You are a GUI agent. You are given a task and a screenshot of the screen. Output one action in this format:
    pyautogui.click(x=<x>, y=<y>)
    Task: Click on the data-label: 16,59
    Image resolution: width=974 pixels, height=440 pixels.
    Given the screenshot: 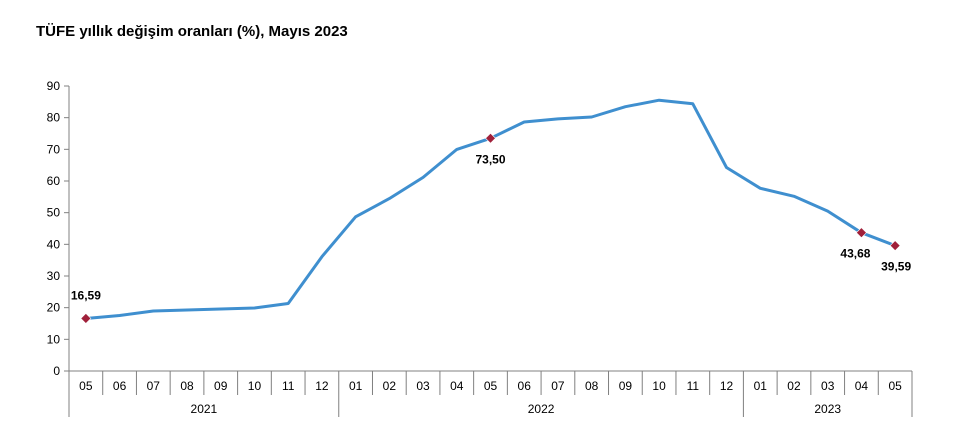 What is the action you would take?
    pyautogui.click(x=86, y=295)
    